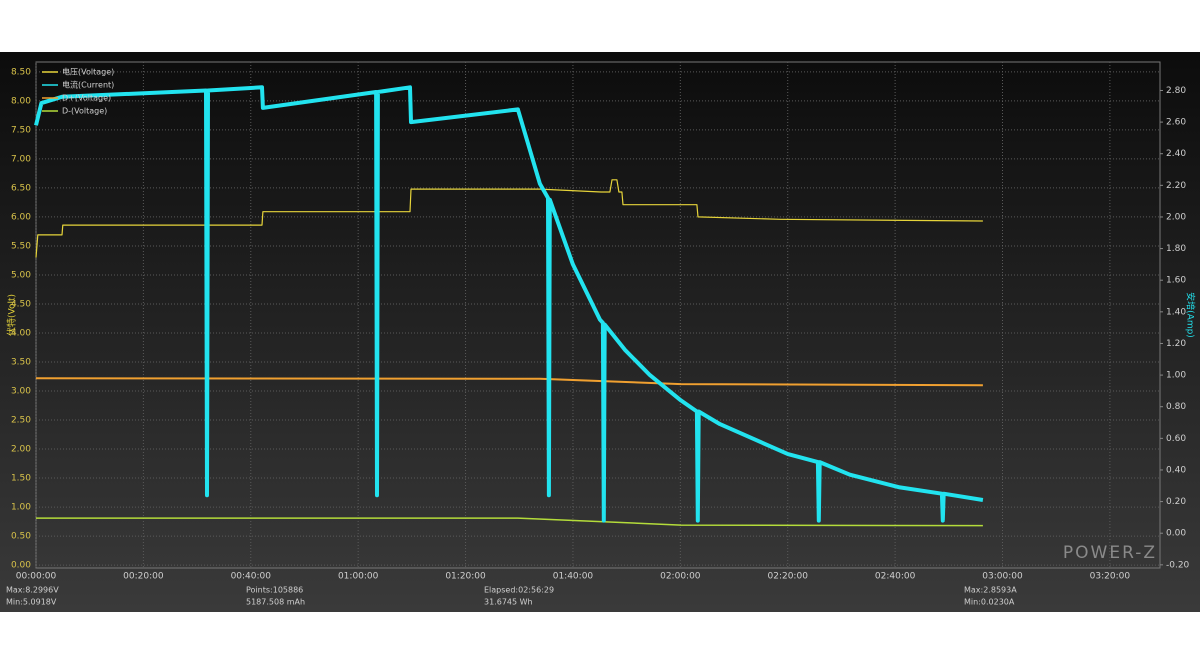  What do you see at coordinates (275, 602) in the screenshot?
I see `stat-text: 5187.508 mAh` at bounding box center [275, 602].